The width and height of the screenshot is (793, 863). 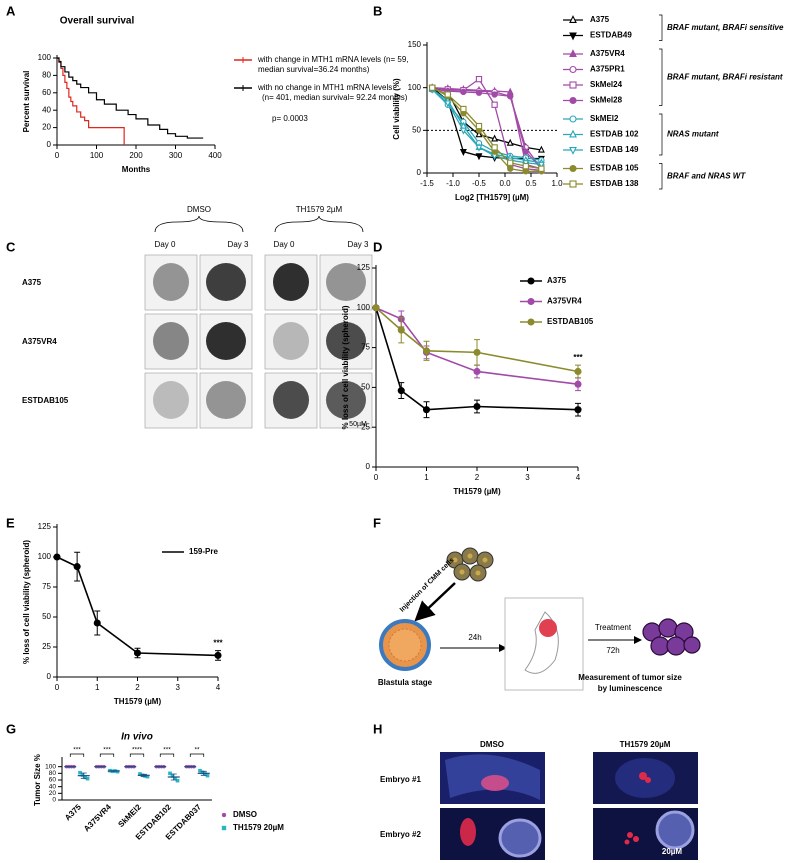 I want to click on legend-label: A375PR1, so click(x=607, y=69).